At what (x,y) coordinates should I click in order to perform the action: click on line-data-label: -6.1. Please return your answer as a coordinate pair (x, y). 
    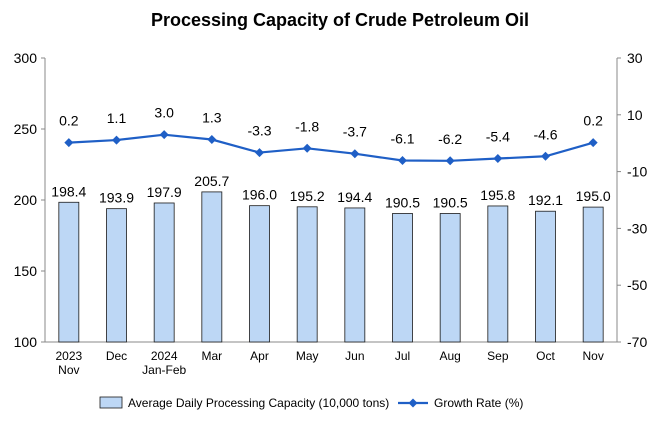
    Looking at the image, I should click on (402, 139).